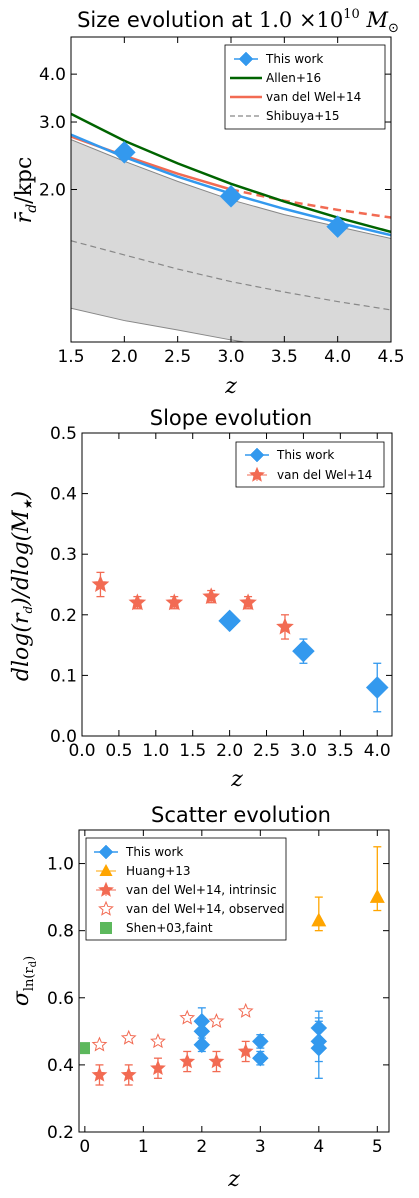 The image size is (419, 1198). Describe the element at coordinates (285, 116) in the screenshot. I see `legend-entry: Shibuya+15` at that location.